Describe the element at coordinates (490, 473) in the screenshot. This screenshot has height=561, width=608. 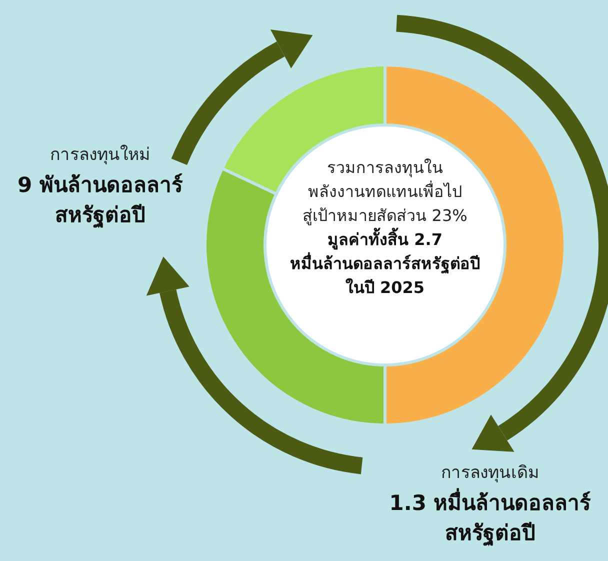
I see `slice-label: การลงทุนเดิม` at that location.